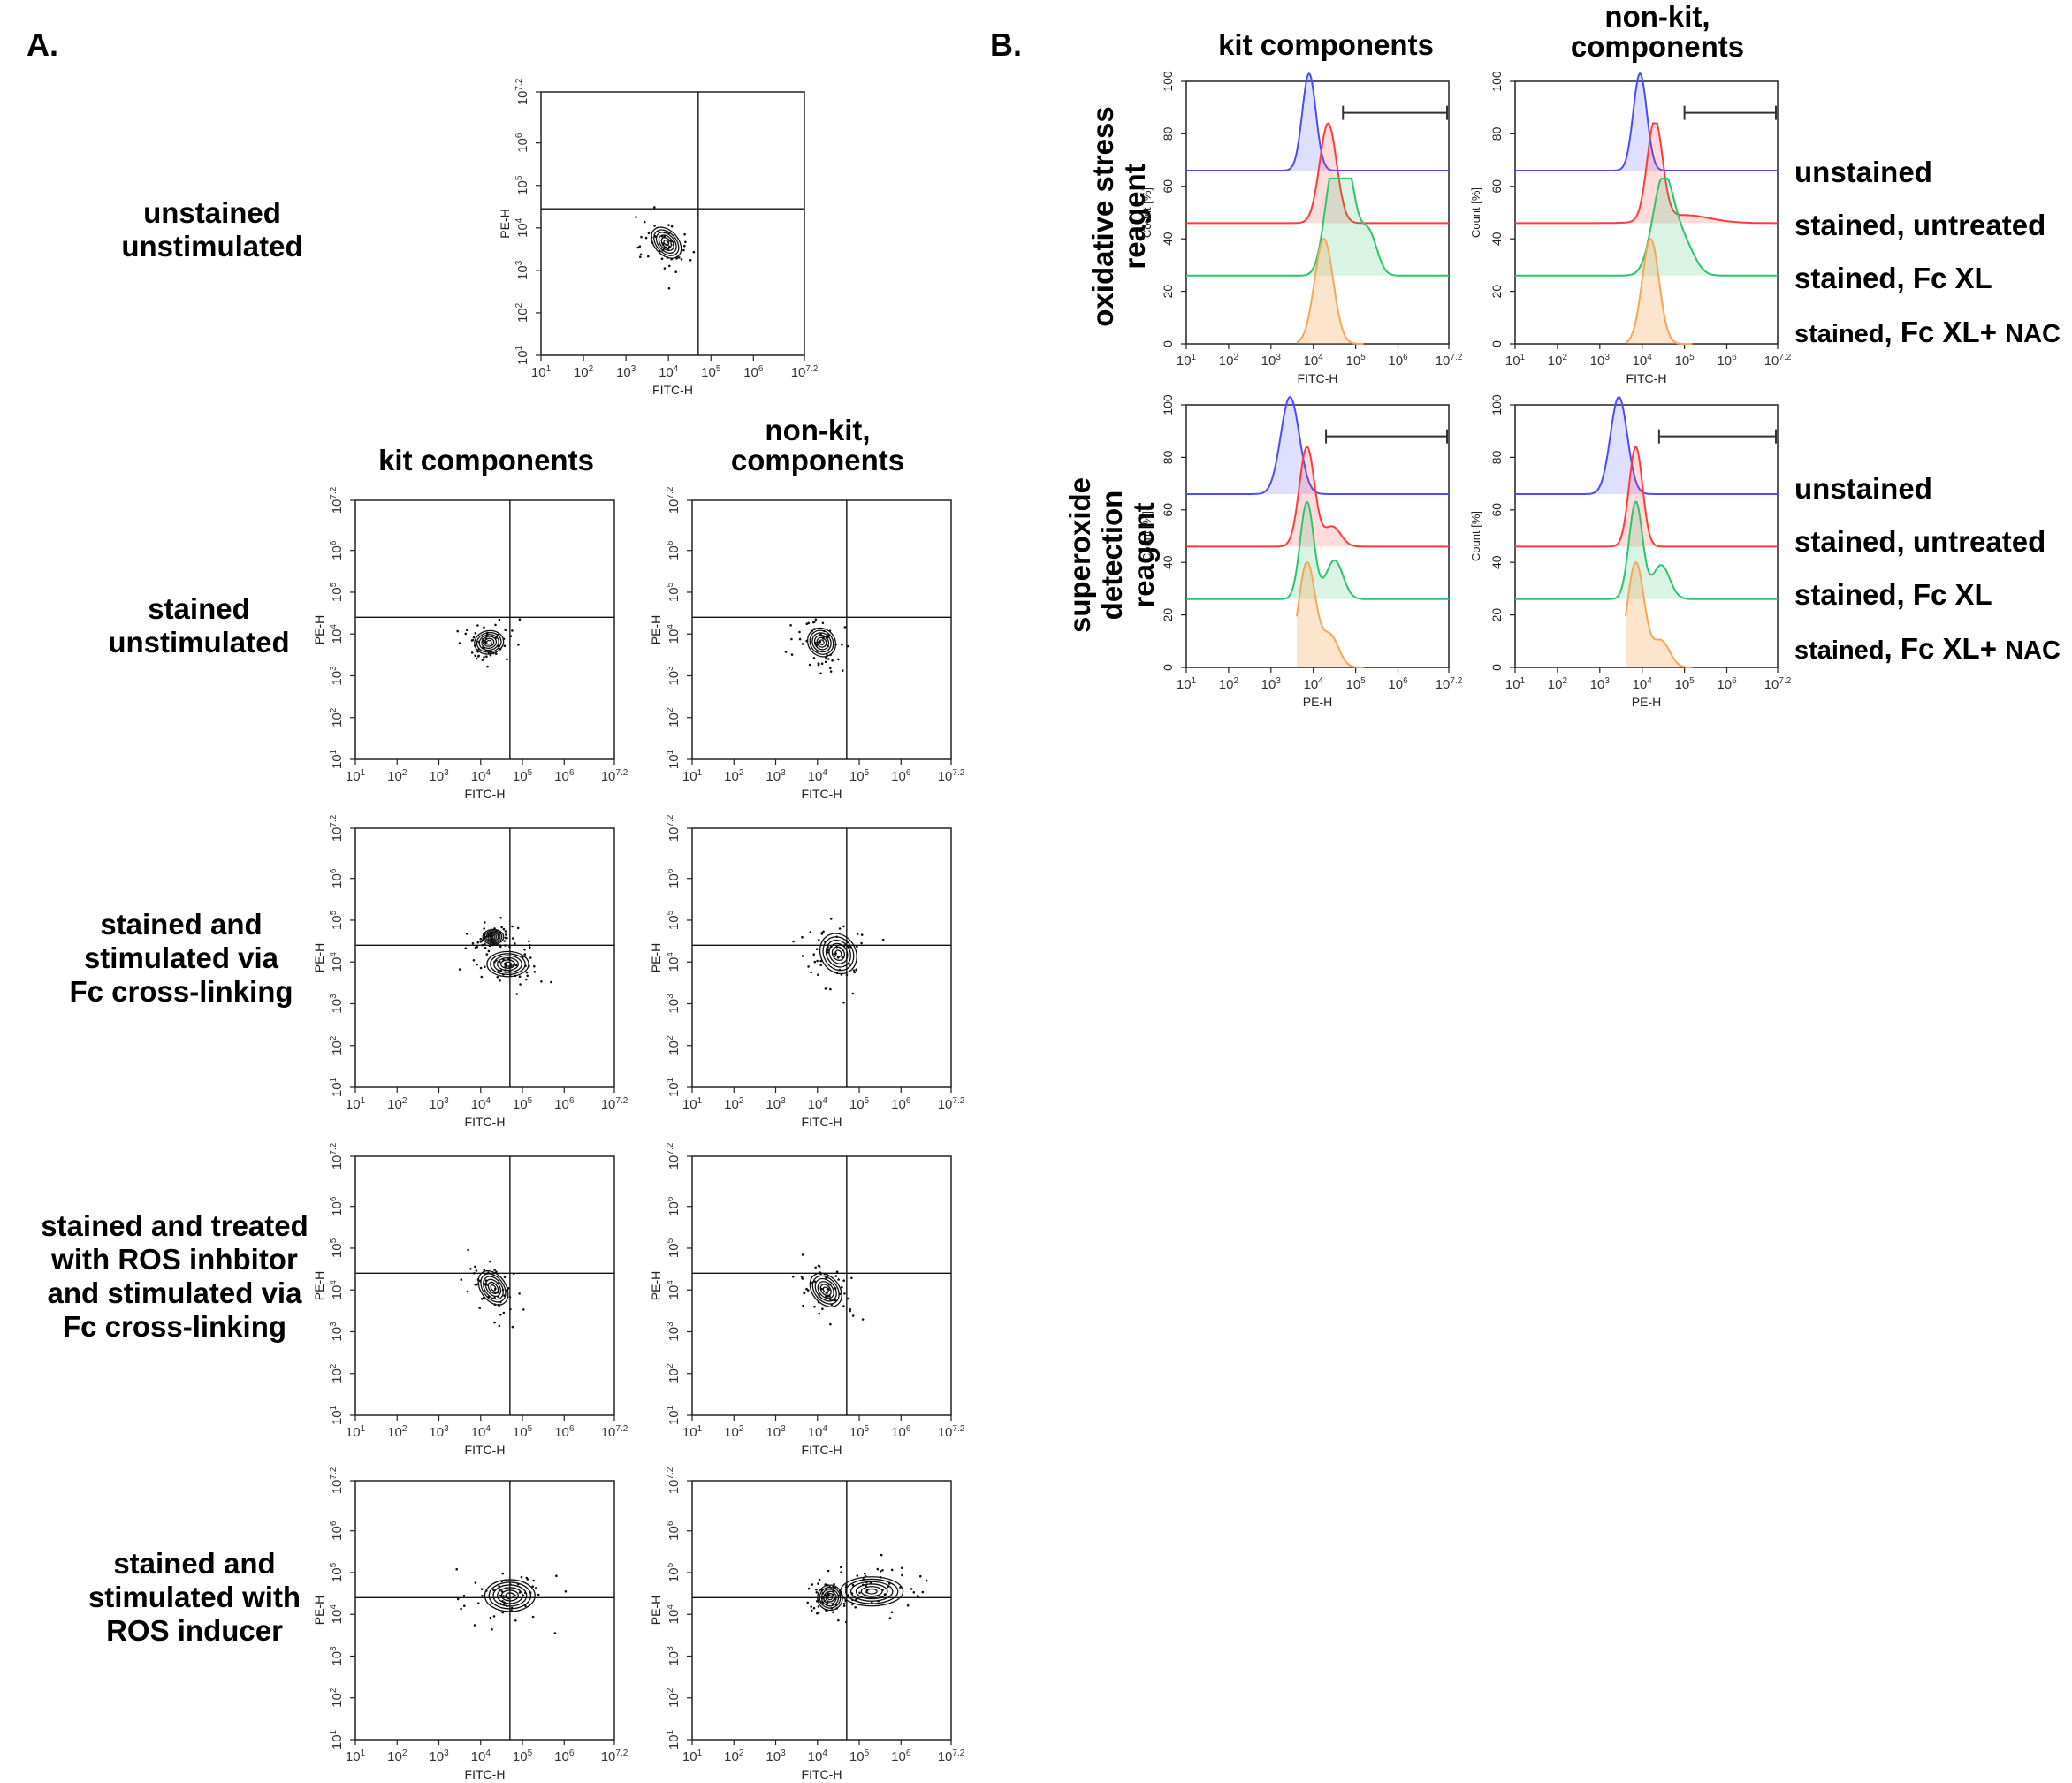 Image resolution: width=2072 pixels, height=1783 pixels. Describe the element at coordinates (1317, 173) in the screenshot. I see `histogram-curve-stained-untreated` at that location.